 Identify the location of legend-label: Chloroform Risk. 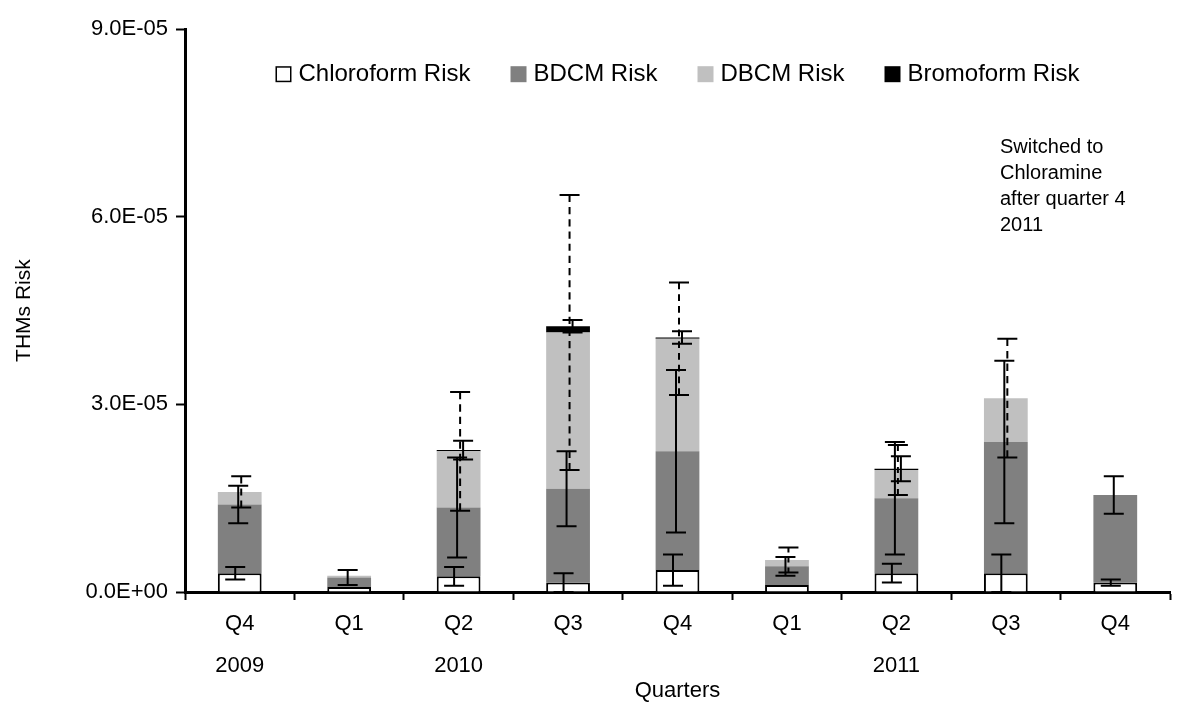
(385, 72).